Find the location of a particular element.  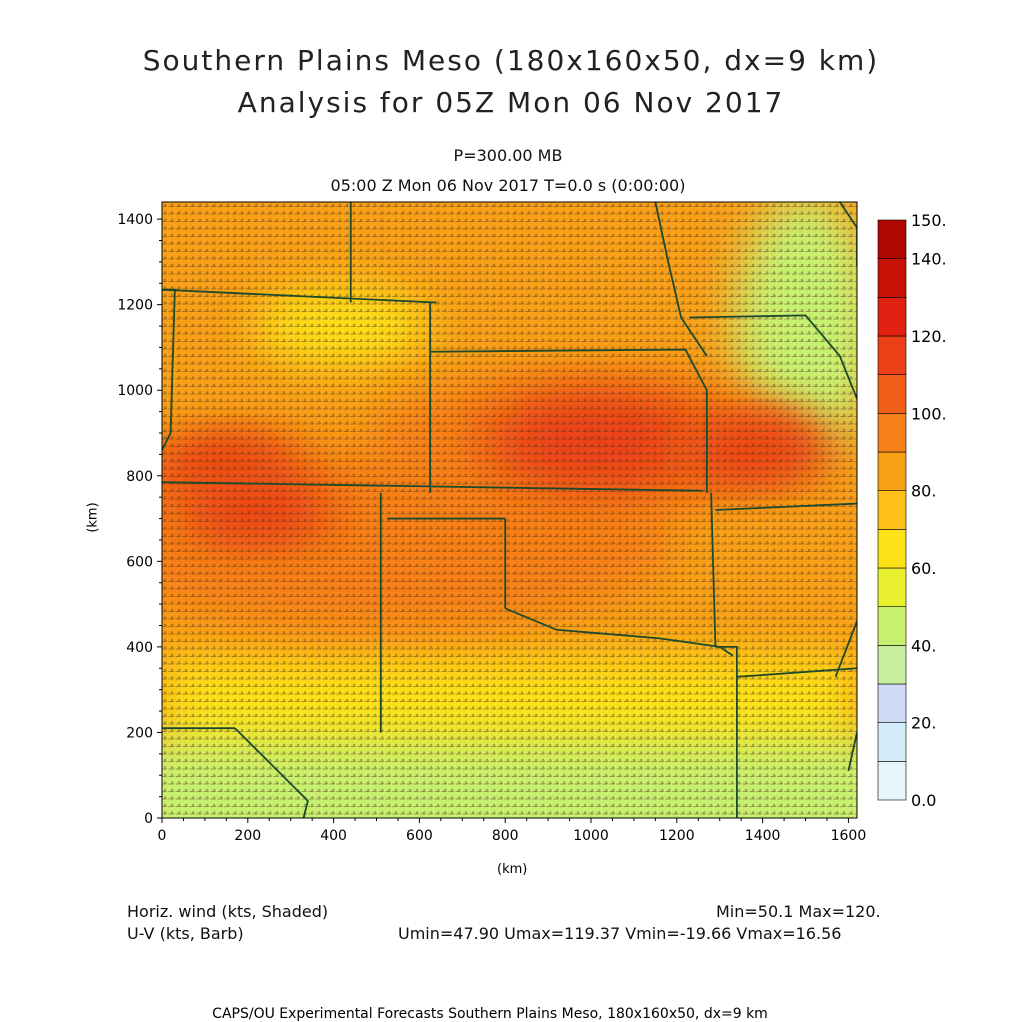

y-tick-label-600: 600 is located at coordinates (139, 562).